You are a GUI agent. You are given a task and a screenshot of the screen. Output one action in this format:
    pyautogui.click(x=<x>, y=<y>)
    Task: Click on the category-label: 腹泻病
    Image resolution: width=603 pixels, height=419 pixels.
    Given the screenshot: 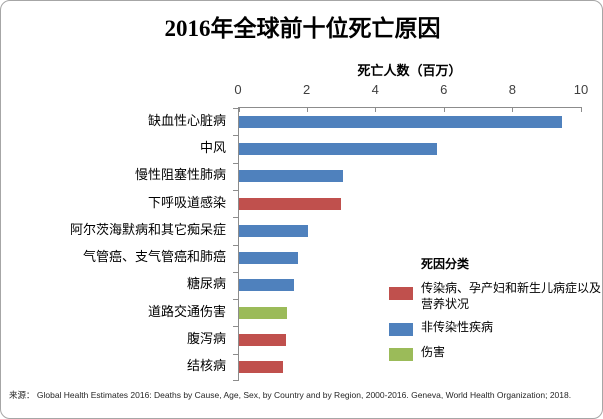 What is the action you would take?
    pyautogui.click(x=206, y=338)
    